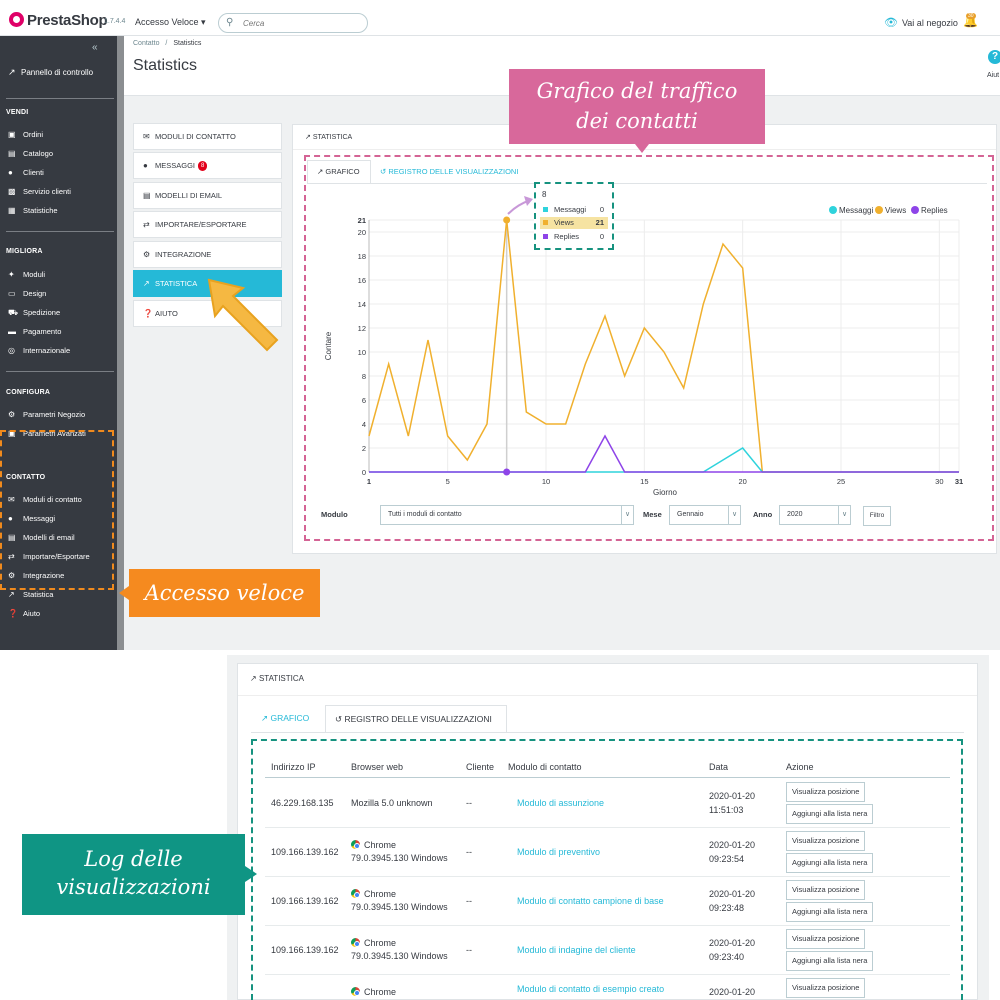  What do you see at coordinates (277, 678) in the screenshot?
I see `log-panel-title: ↗ STATISTICA` at bounding box center [277, 678].